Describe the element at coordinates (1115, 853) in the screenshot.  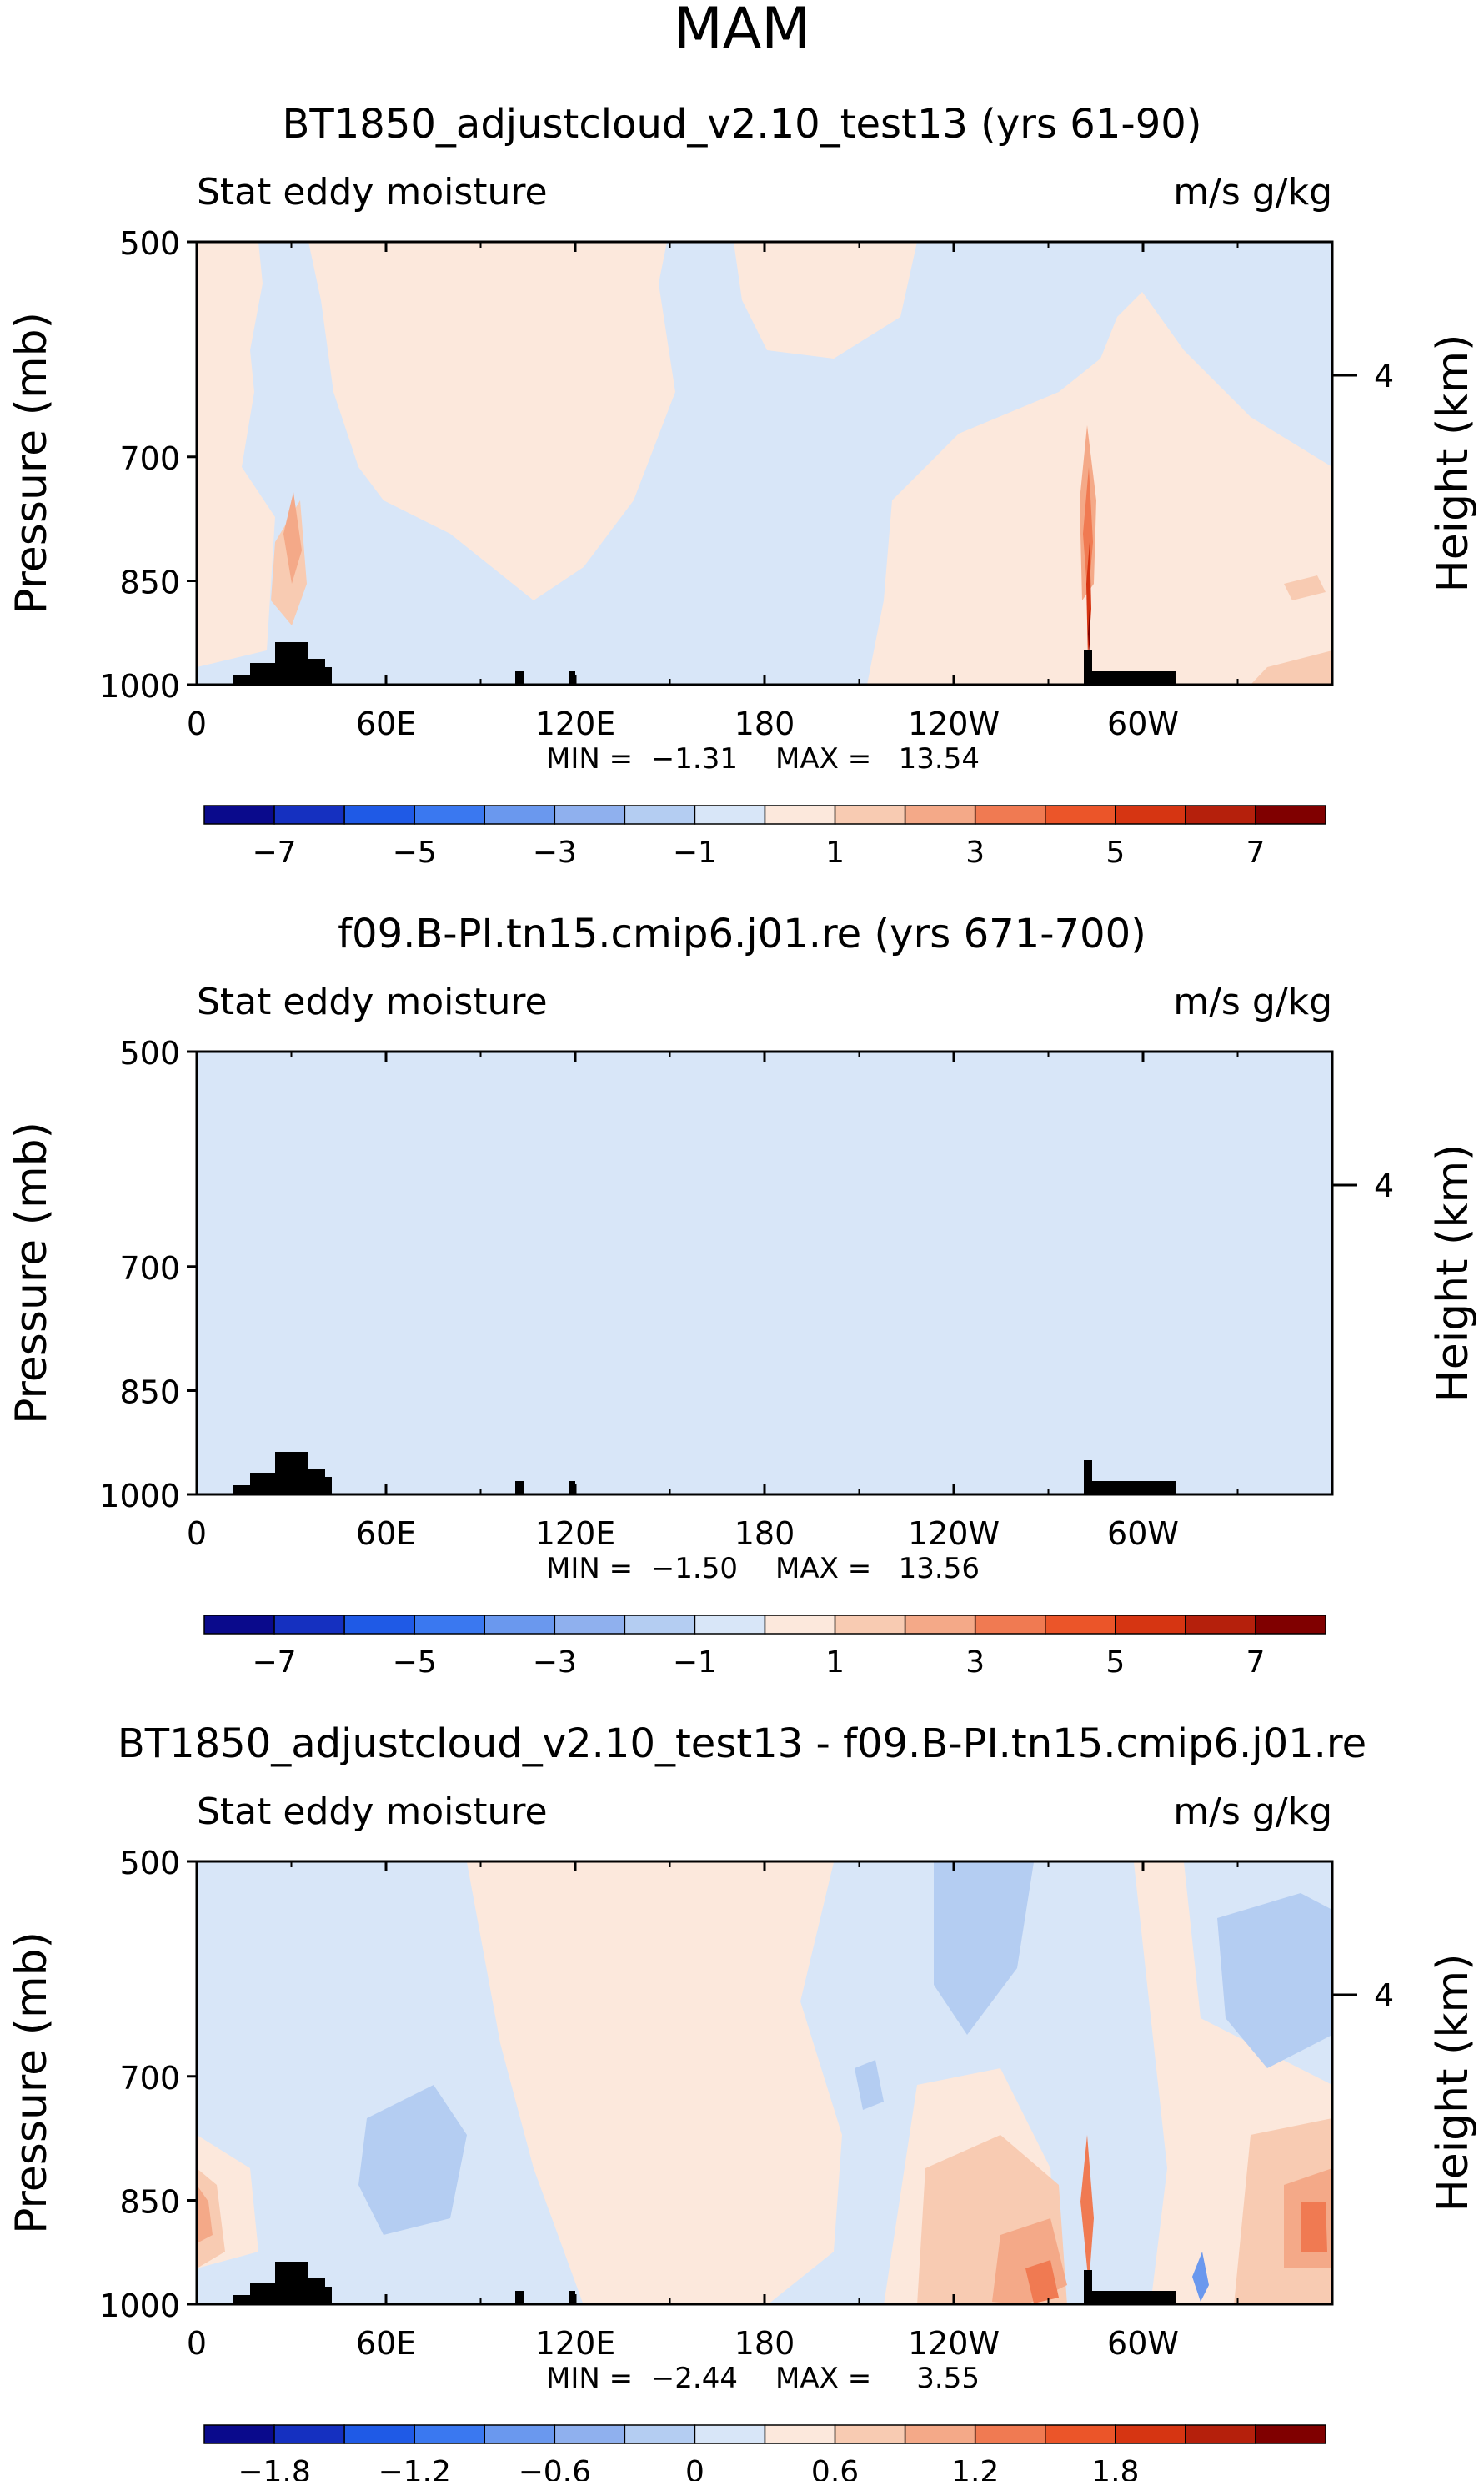
I see `colorbar-label: 5` at that location.